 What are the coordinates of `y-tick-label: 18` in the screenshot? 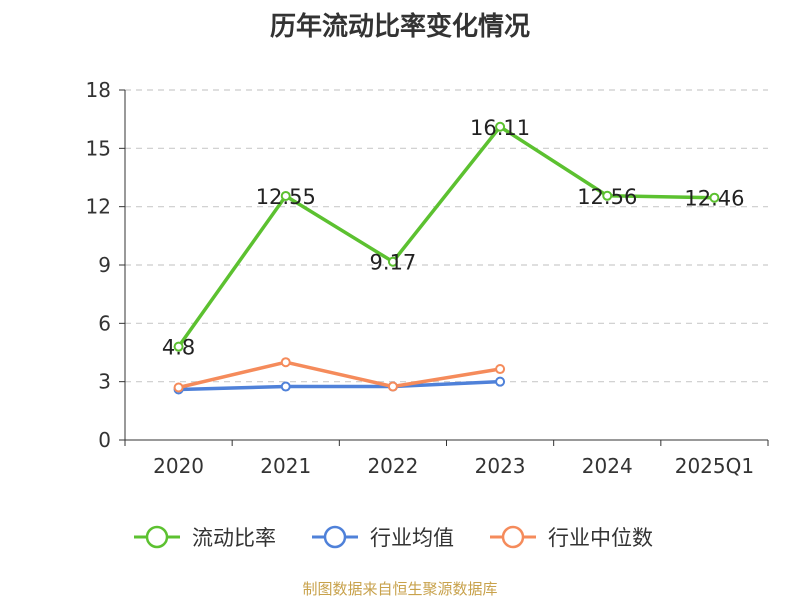 It's located at (98, 90).